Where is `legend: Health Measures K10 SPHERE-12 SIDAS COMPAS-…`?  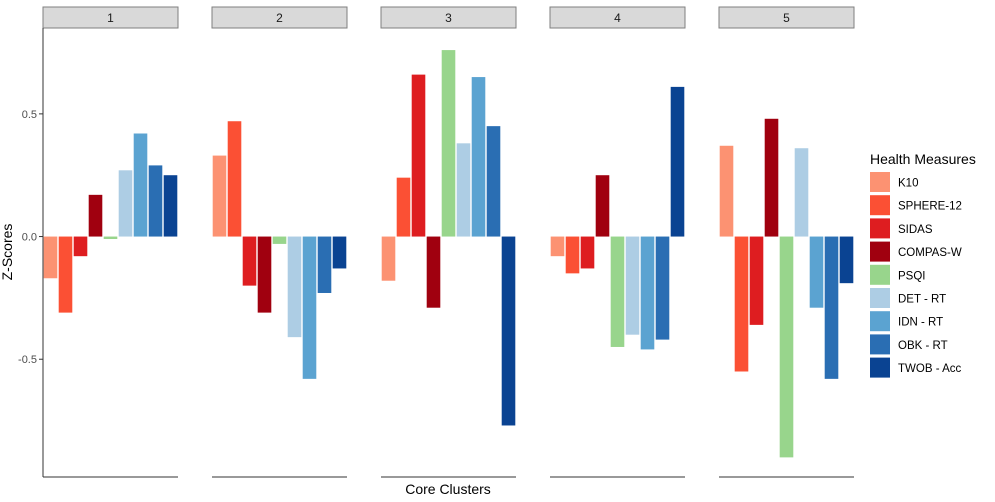
legend: Health Measures K10 SPHERE-12 SIDAS COMPAS-… is located at coordinates (923, 264).